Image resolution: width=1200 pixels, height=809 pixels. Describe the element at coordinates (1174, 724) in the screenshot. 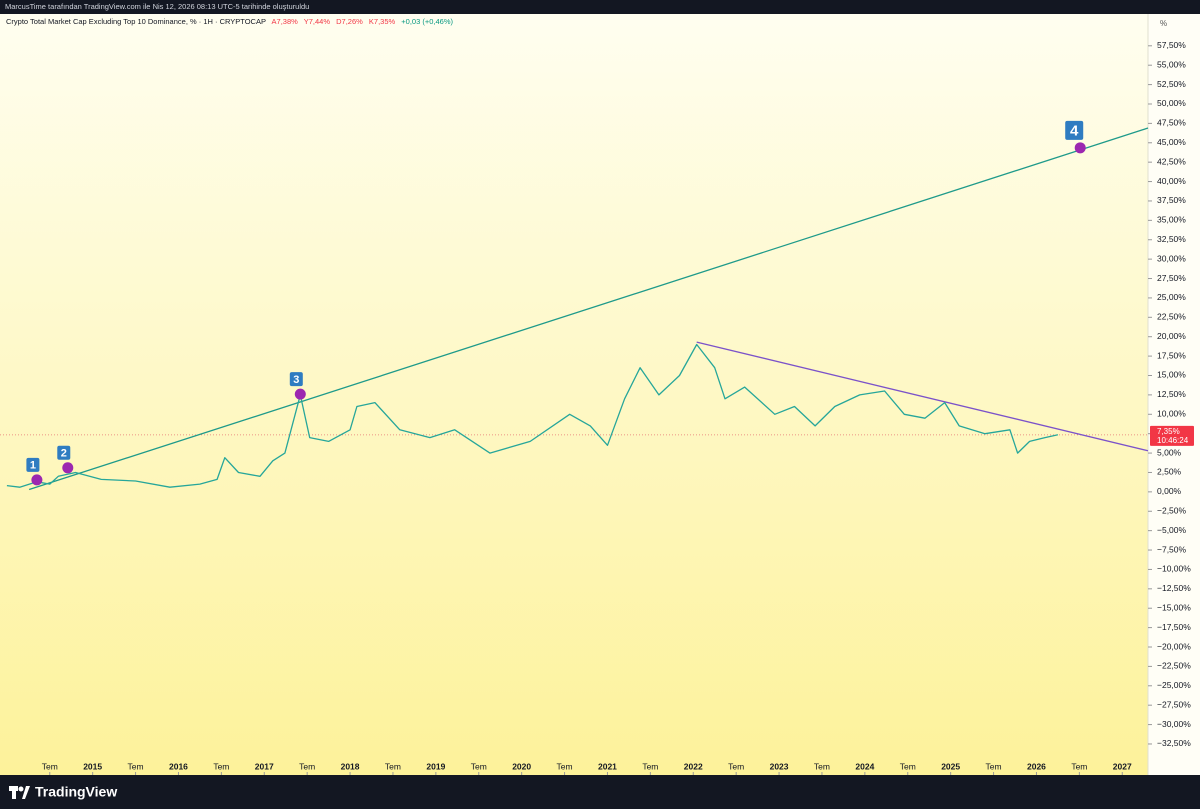

I see `y-tick-label: −30,00%` at that location.